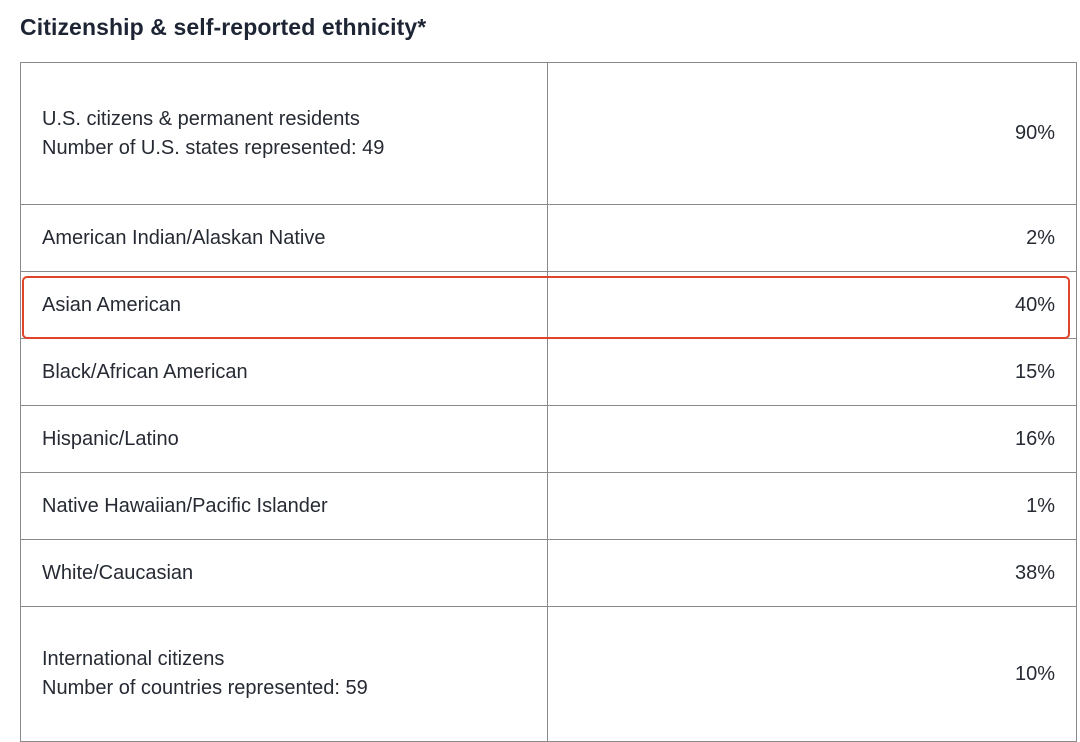 Image resolution: width=1080 pixels, height=742 pixels. I want to click on row-label-line: International citizens, so click(133, 659).